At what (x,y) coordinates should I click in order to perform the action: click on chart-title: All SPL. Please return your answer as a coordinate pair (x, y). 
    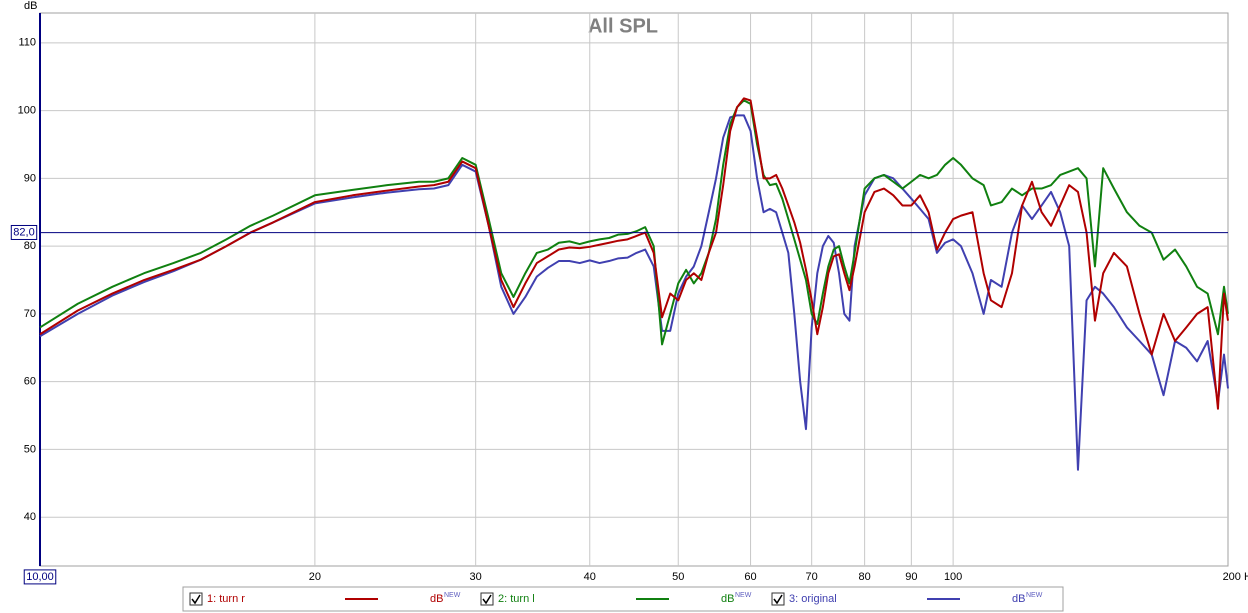
    Looking at the image, I should click on (623, 26).